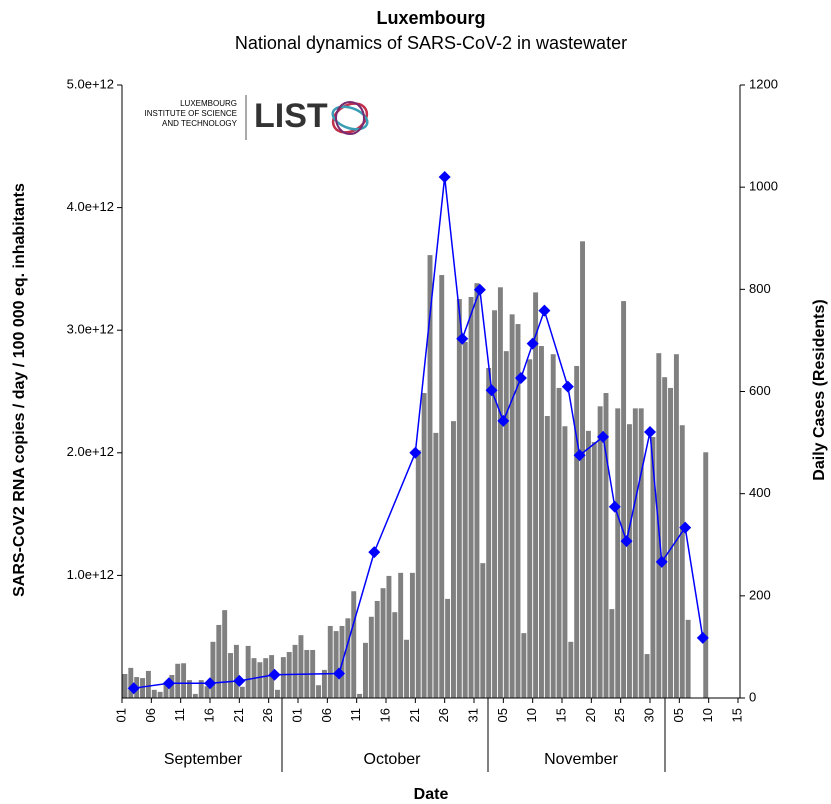  What do you see at coordinates (90, 451) in the screenshot?
I see `y-tick-label: 2.0e+12` at bounding box center [90, 451].